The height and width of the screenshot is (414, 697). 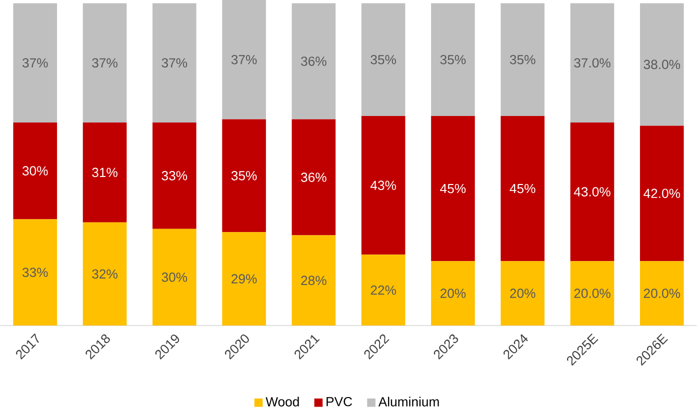 I want to click on data-label: 31%, so click(x=105, y=172).